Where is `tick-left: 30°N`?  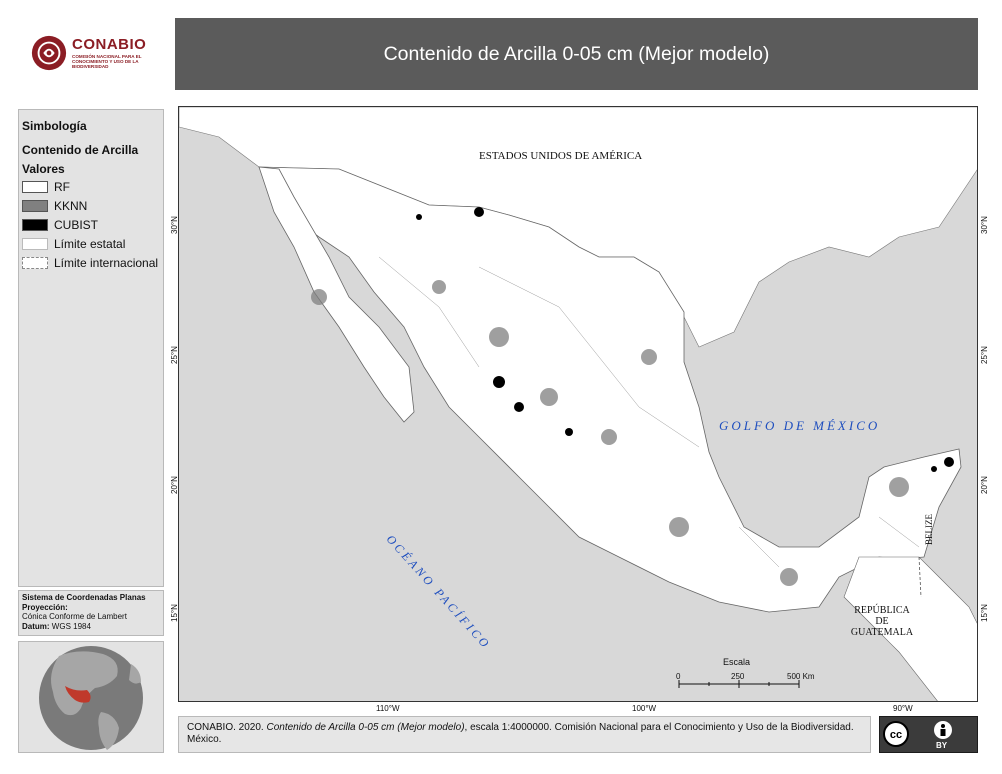 tick-left: 30°N is located at coordinates (174, 225).